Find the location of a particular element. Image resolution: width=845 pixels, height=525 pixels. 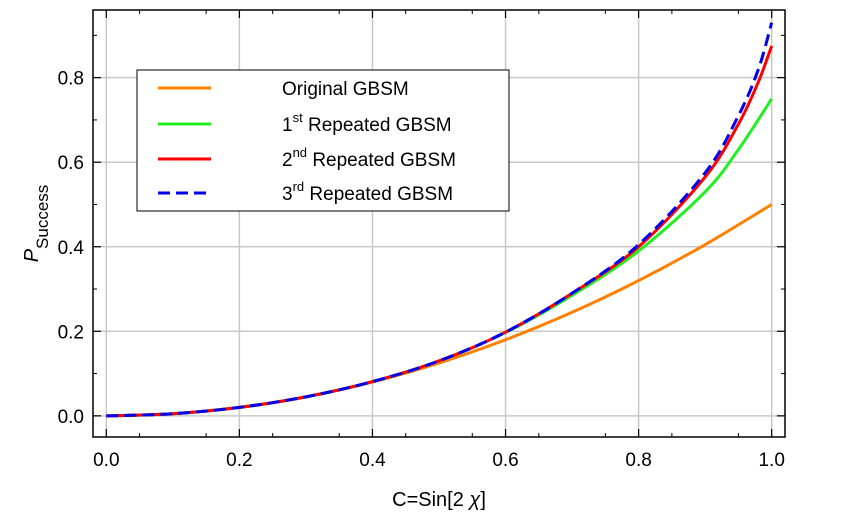

x-tick-label: 0.4 is located at coordinates (372, 460).